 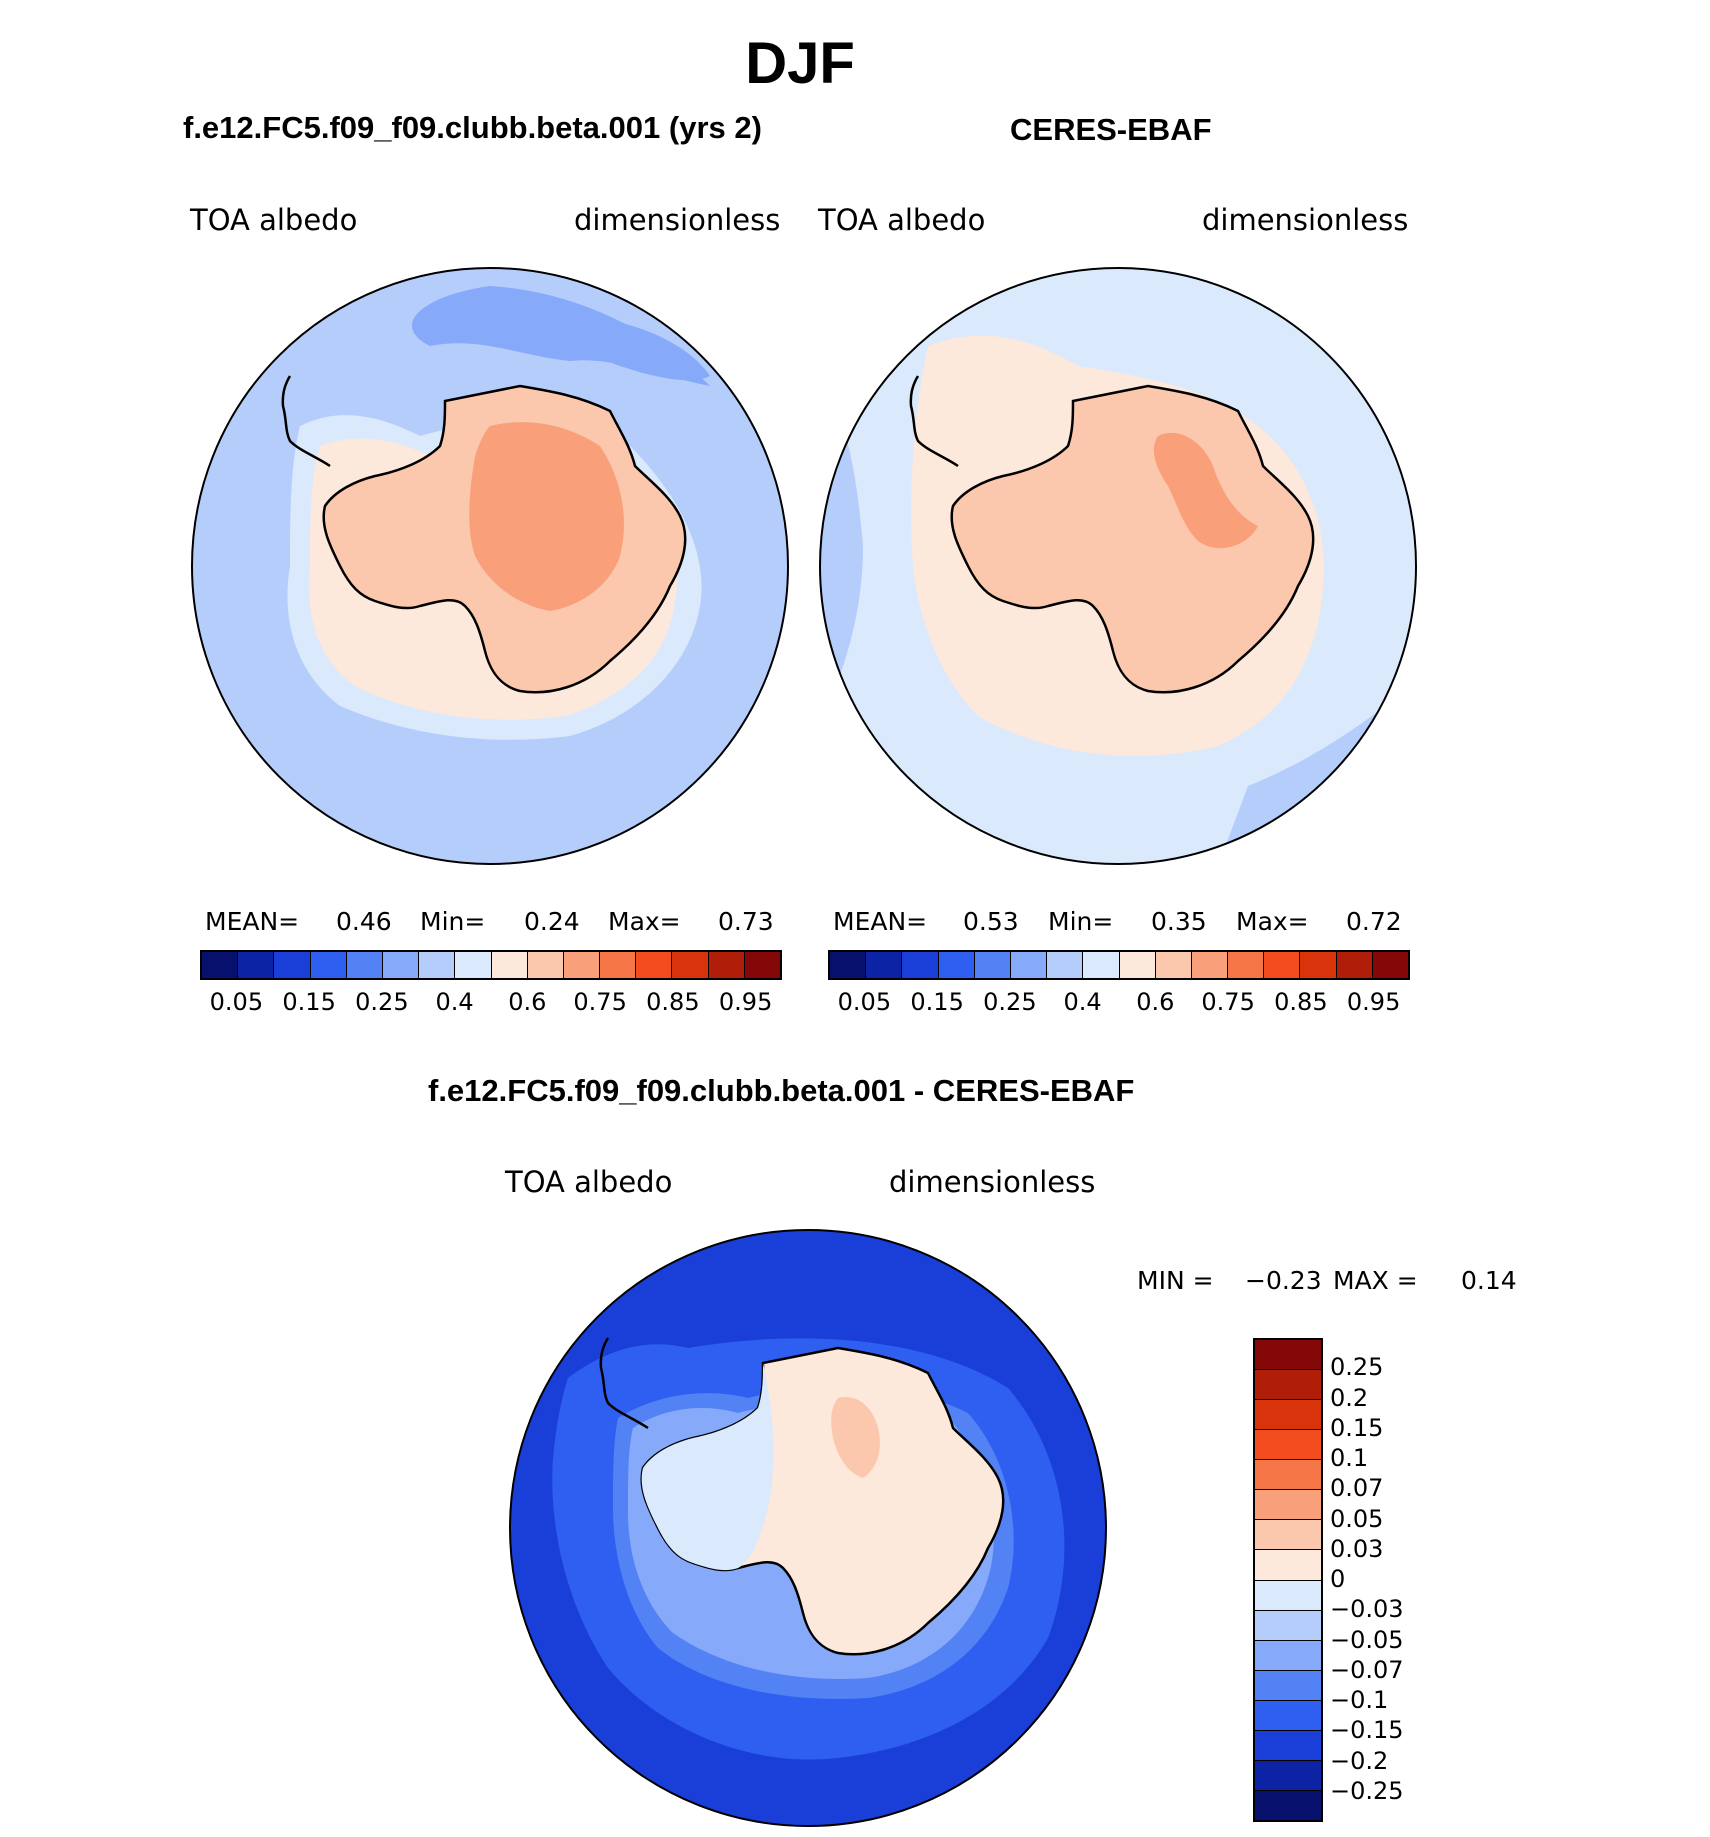 I want to click on diff-colorbar-tick-label: 0.15, so click(x=1357, y=1427).